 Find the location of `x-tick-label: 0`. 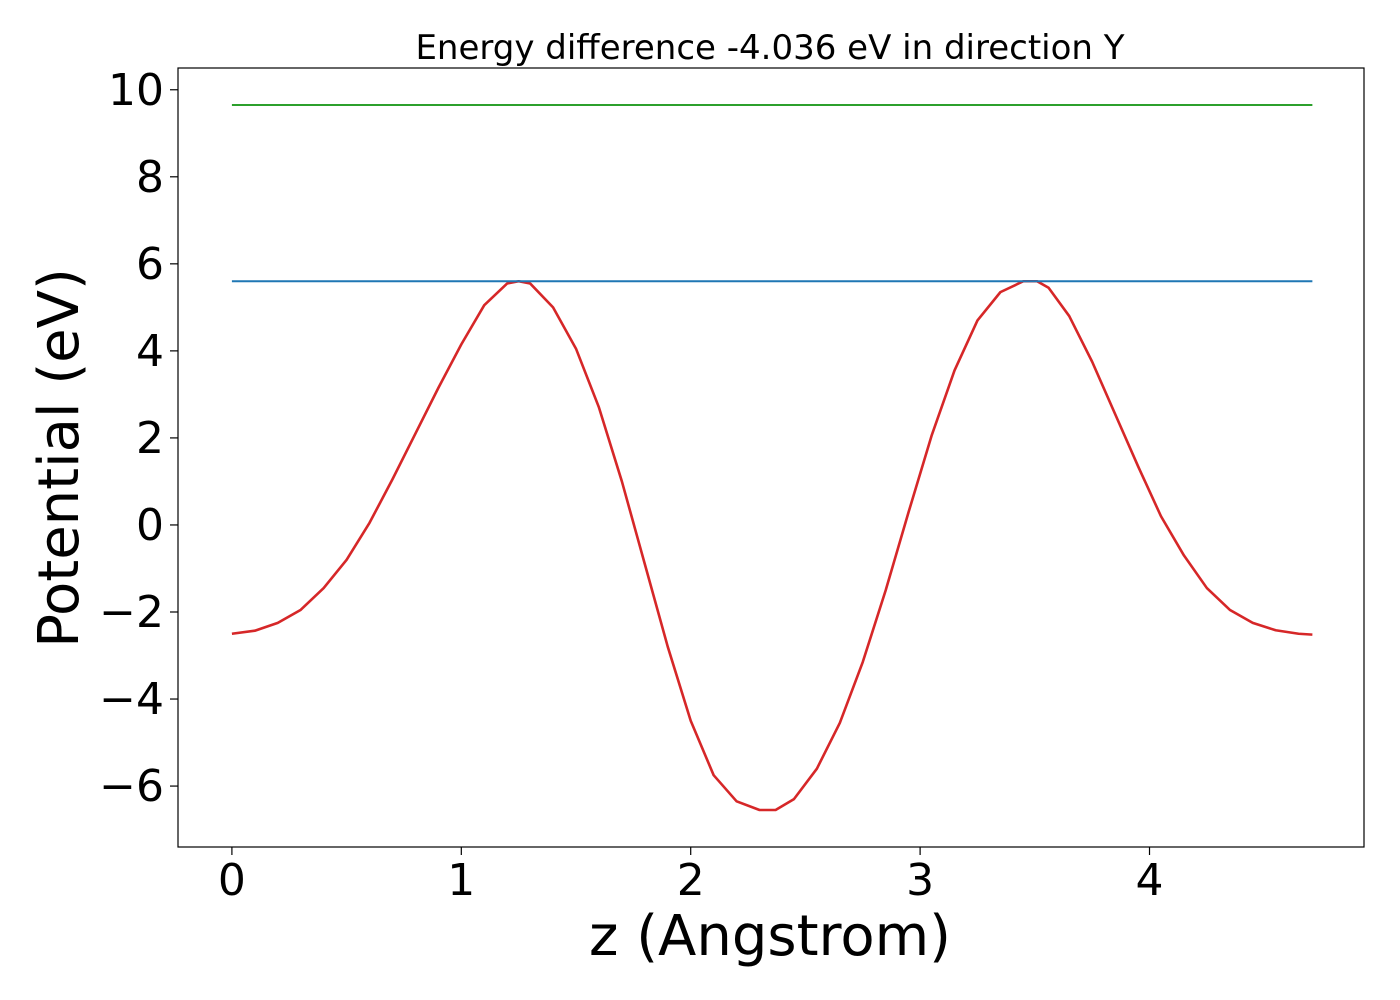

x-tick-label: 0 is located at coordinates (232, 880).